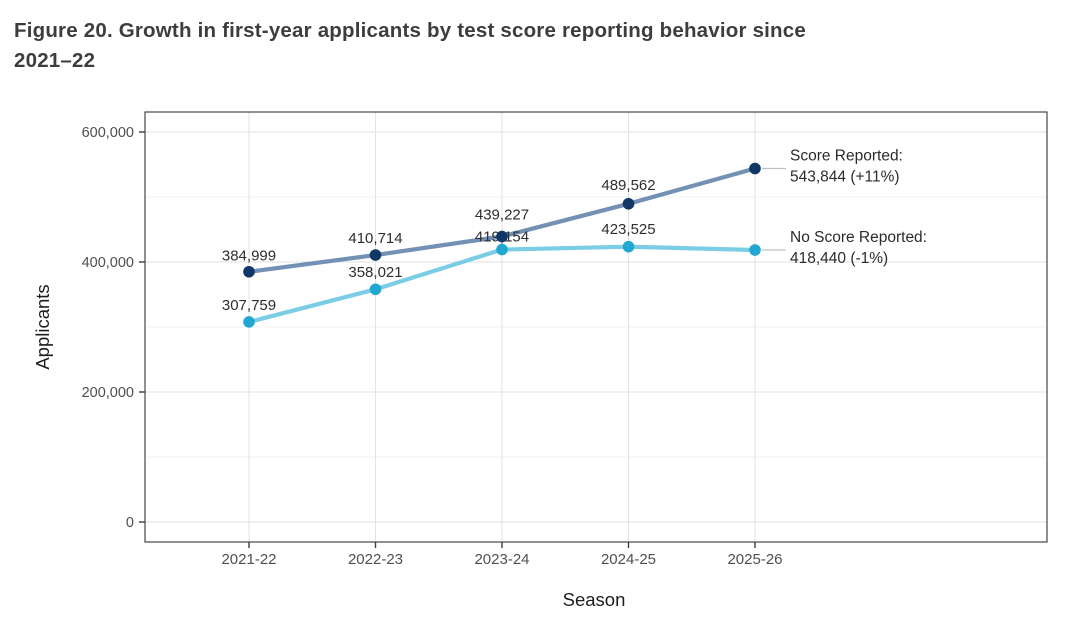 The height and width of the screenshot is (619, 1080). I want to click on annotation-score-reported-line1: Score Reported:, so click(846, 156).